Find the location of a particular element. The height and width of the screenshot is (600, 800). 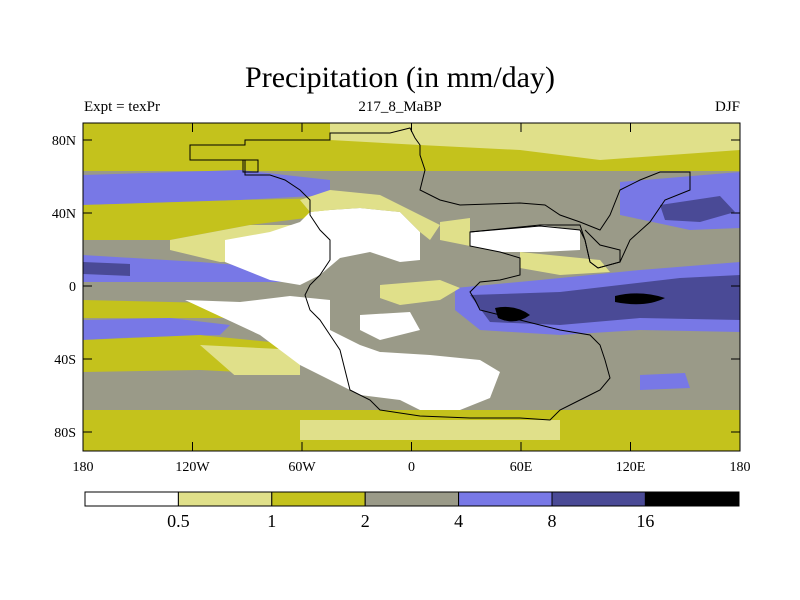

band-north-storm is located at coordinates (206, 187).